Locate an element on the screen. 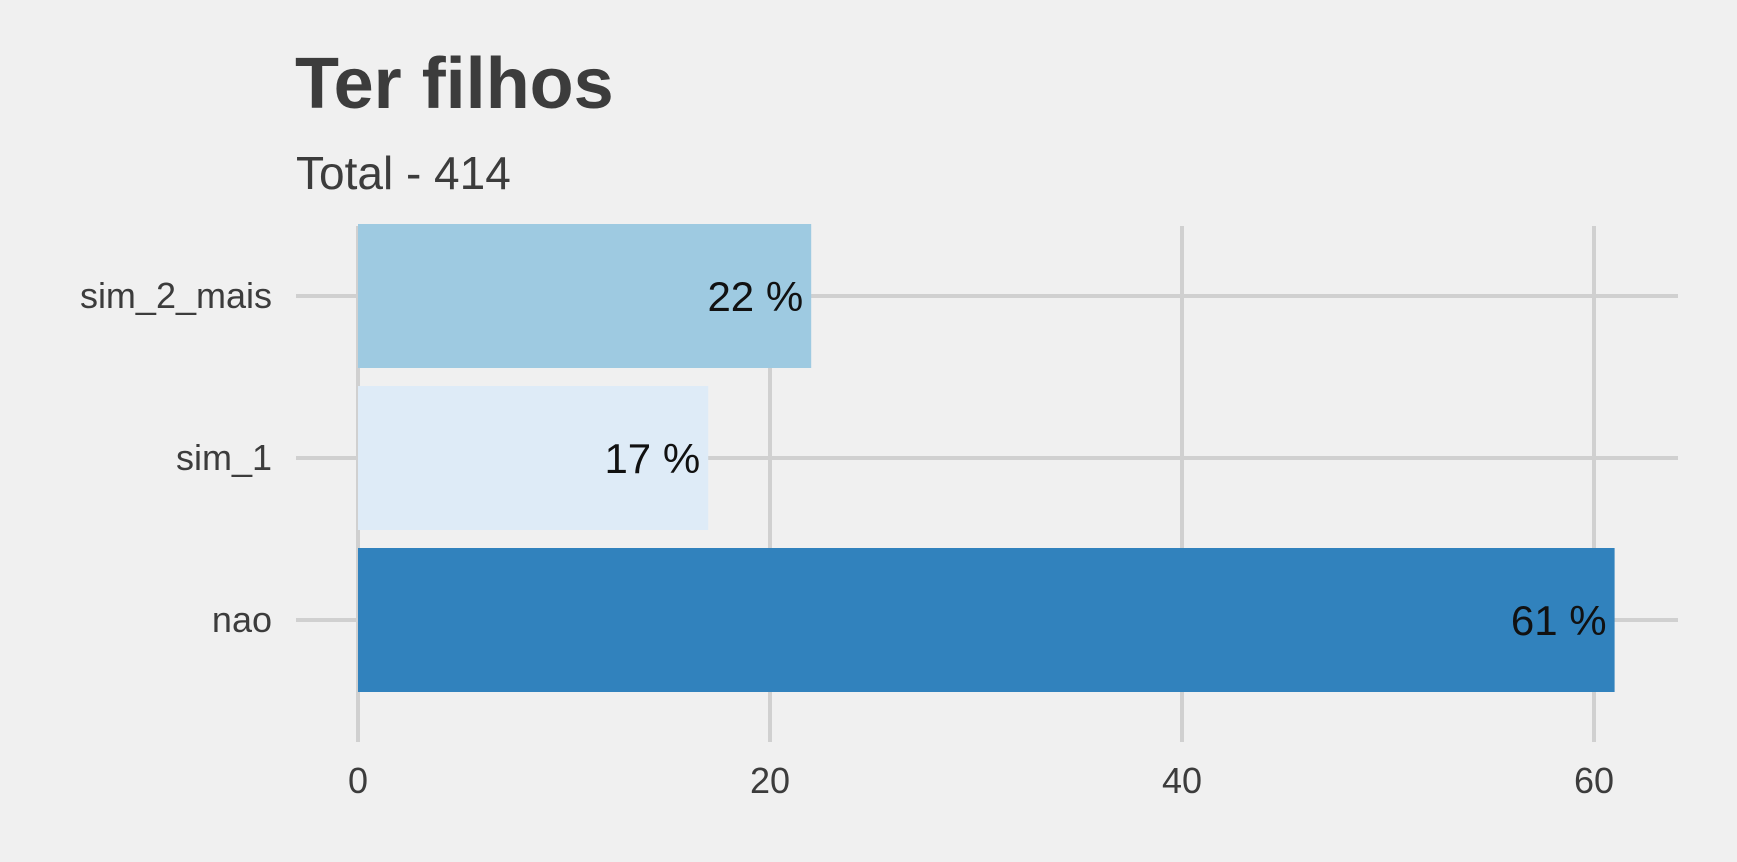 Image resolution: width=1737 pixels, height=862 pixels. chart-title: Ter filhos is located at coordinates (454, 84).